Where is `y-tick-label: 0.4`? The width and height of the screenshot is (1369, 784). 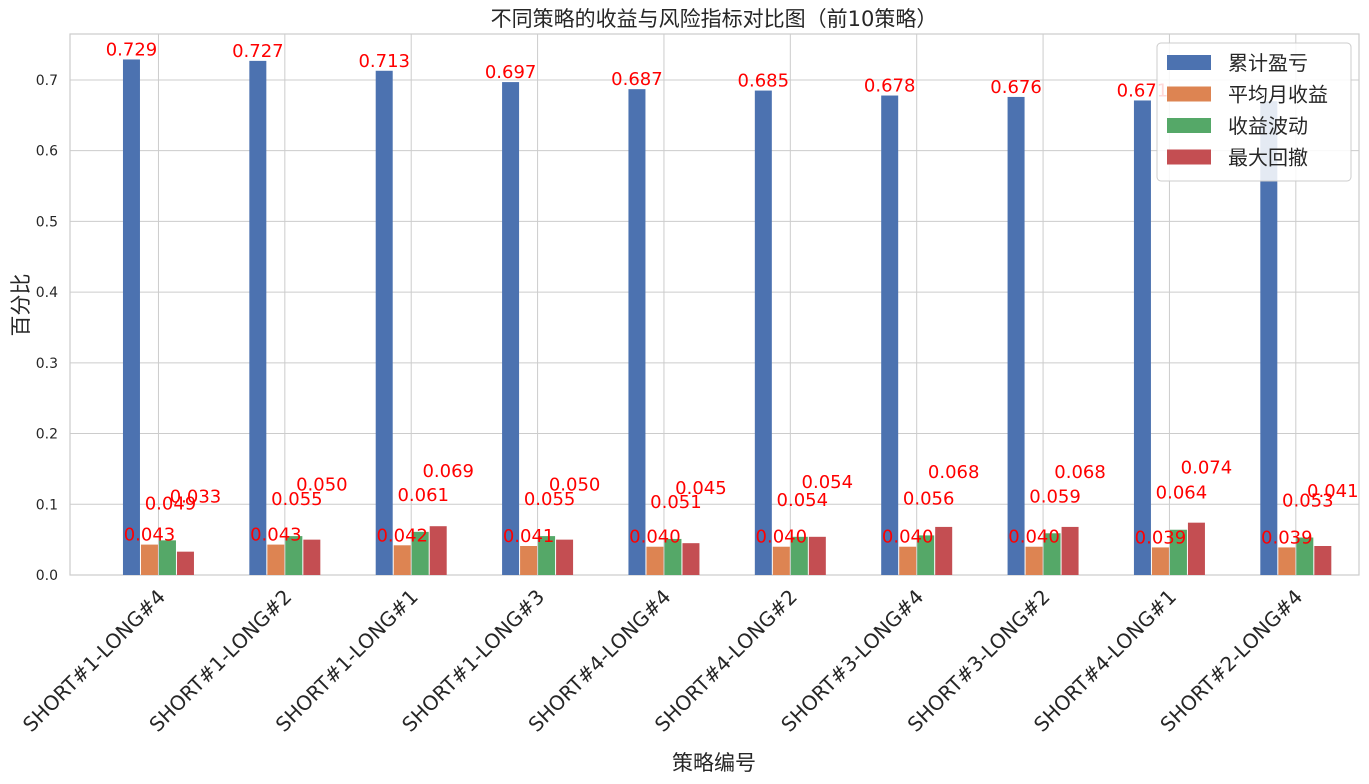
y-tick-label: 0.4 is located at coordinates (47, 293).